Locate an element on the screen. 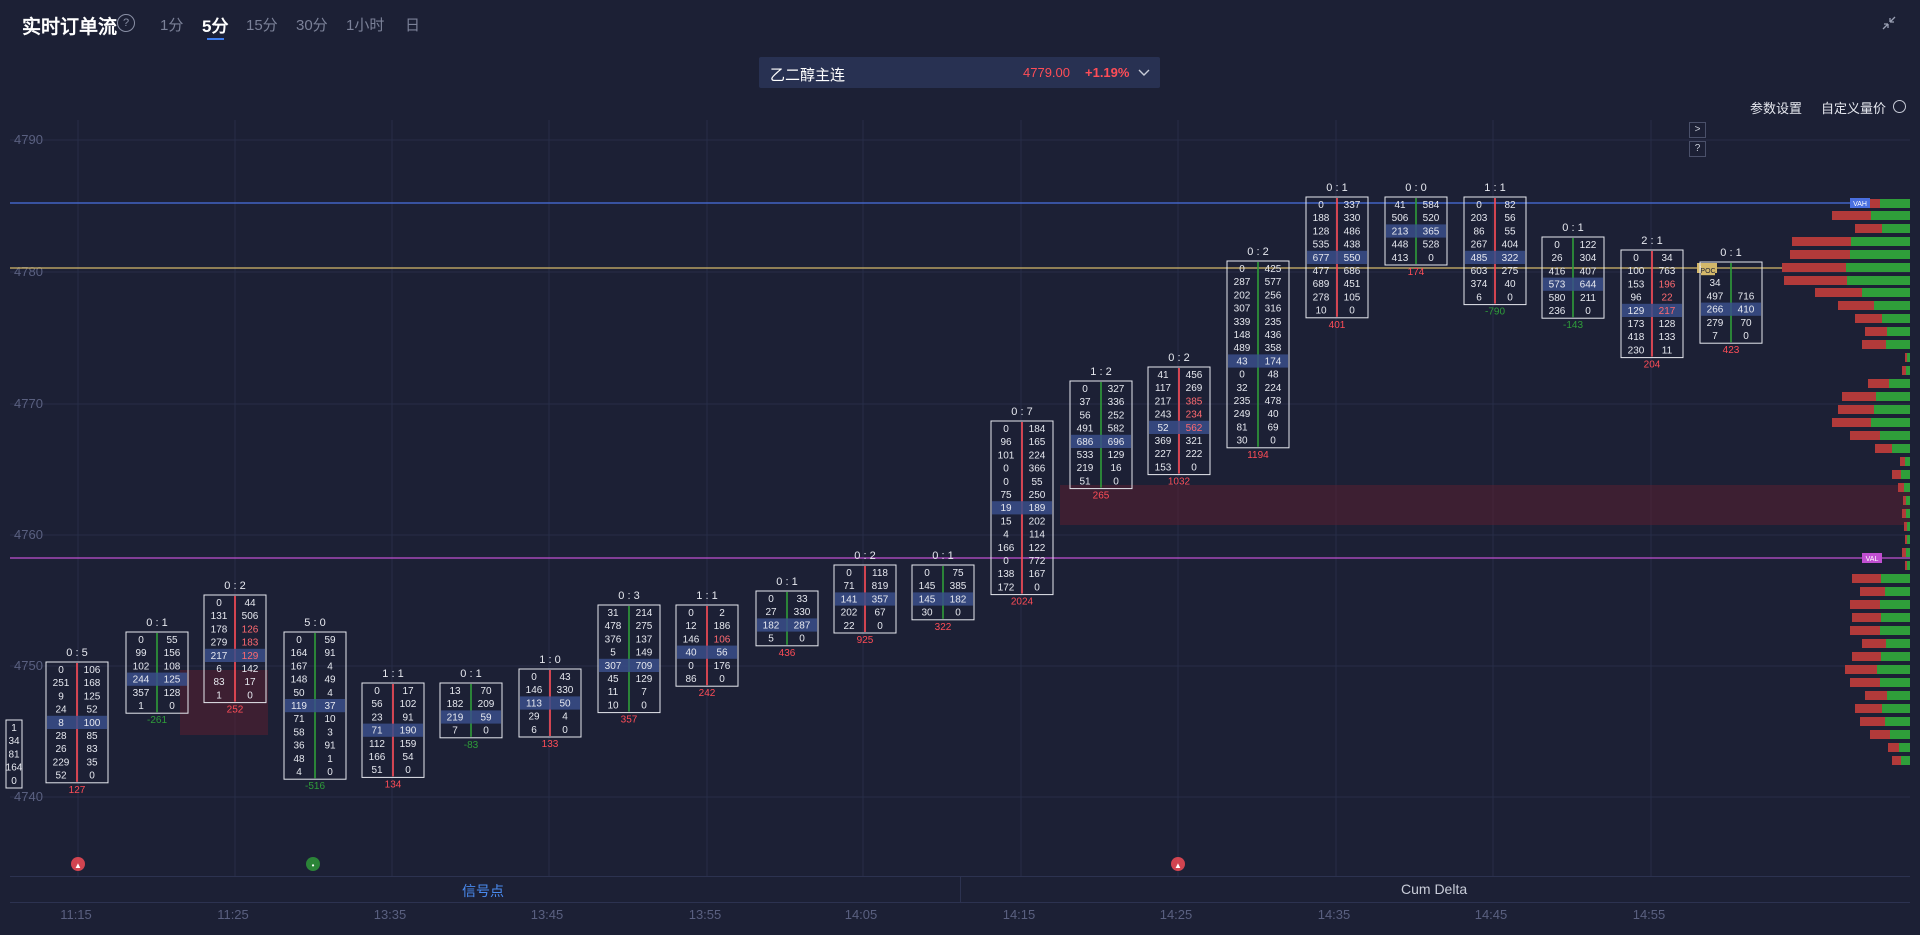 This screenshot has width=1920, height=935. footprint-cell-ask: 122 is located at coordinates (1588, 245).